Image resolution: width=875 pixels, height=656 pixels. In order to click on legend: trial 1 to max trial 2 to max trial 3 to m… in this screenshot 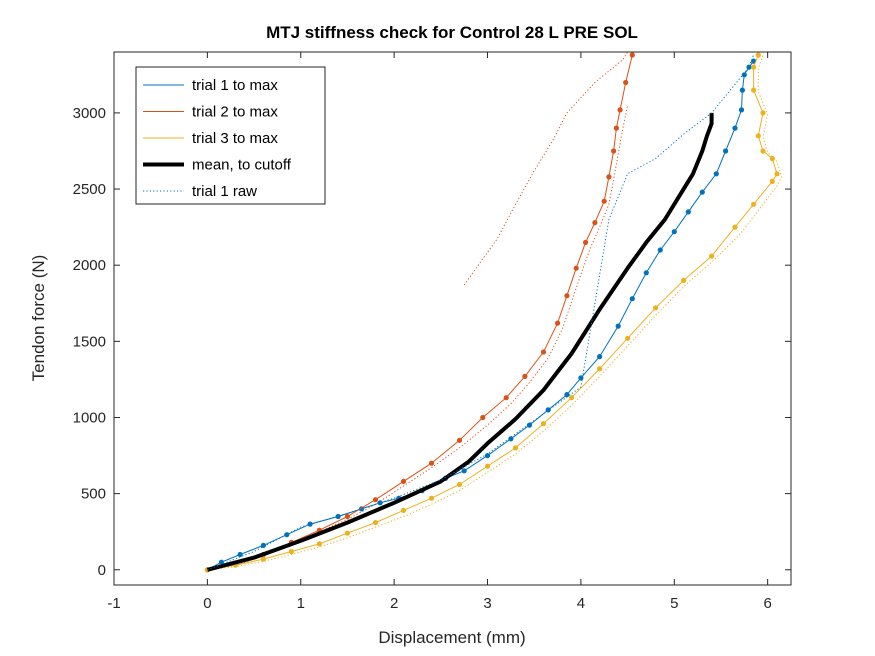, I will do `click(230, 135)`.